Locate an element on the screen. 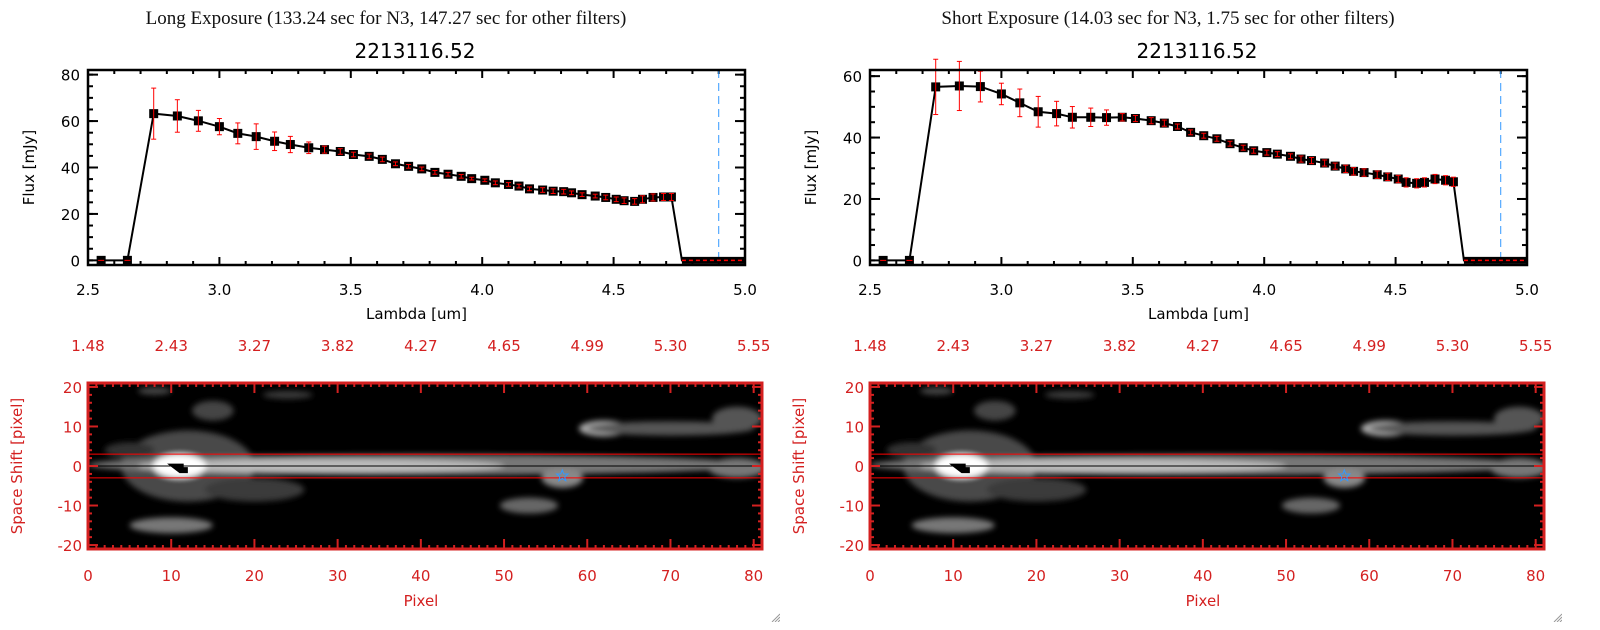 The image size is (1600, 630). y-axis-label: Flux [mJy] is located at coordinates (811, 168).